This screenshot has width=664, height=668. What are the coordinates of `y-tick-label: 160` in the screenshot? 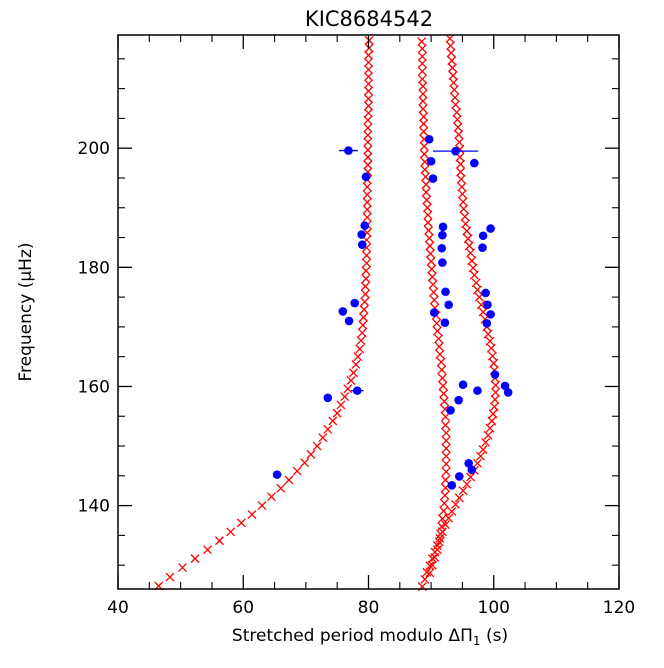 It's located at (94, 387).